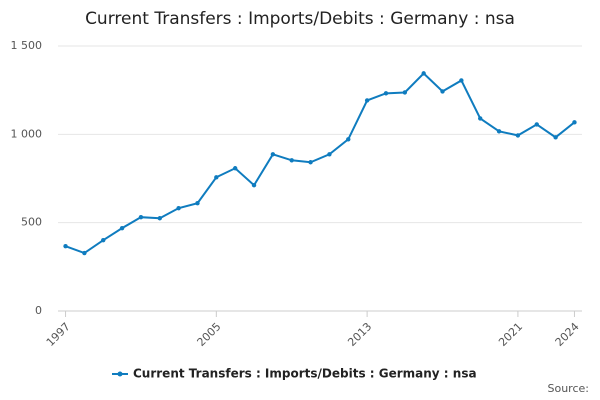 The width and height of the screenshot is (600, 400). Describe the element at coordinates (31, 222) in the screenshot. I see `y-tick-label: 500` at that location.